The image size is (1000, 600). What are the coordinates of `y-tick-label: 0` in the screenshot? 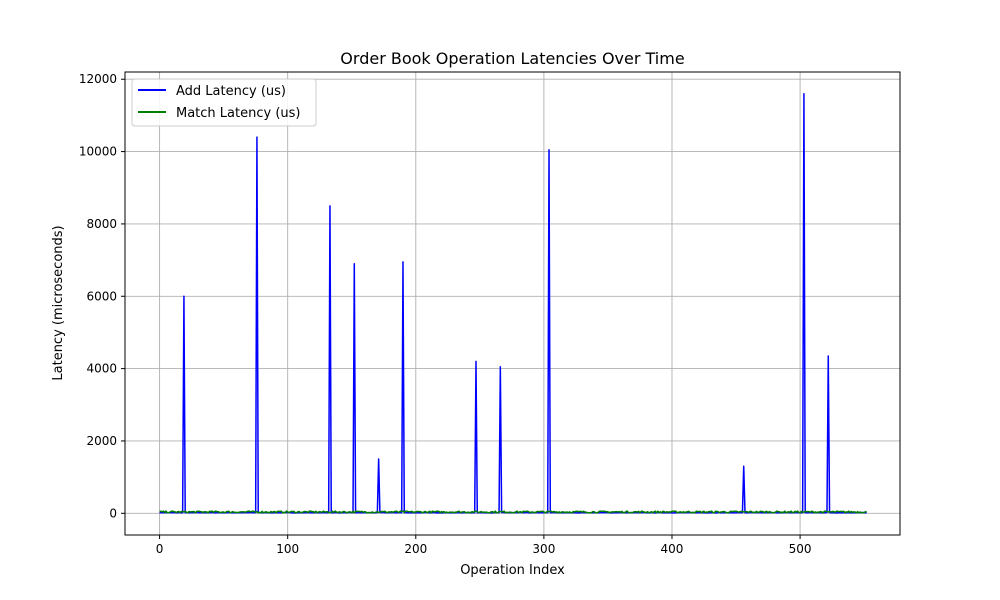 It's located at (113, 513).